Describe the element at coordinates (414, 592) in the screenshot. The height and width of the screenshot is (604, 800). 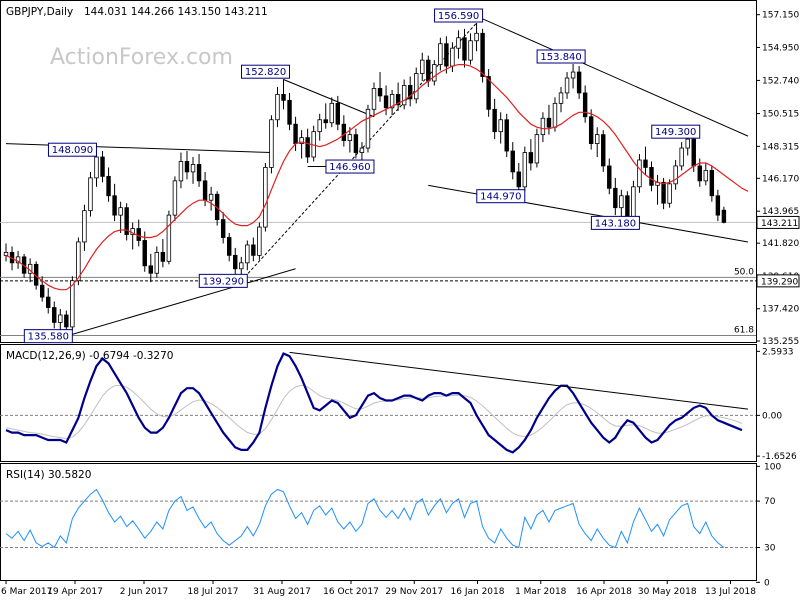
I see `date-axis-label: 29 Nov 2017` at that location.